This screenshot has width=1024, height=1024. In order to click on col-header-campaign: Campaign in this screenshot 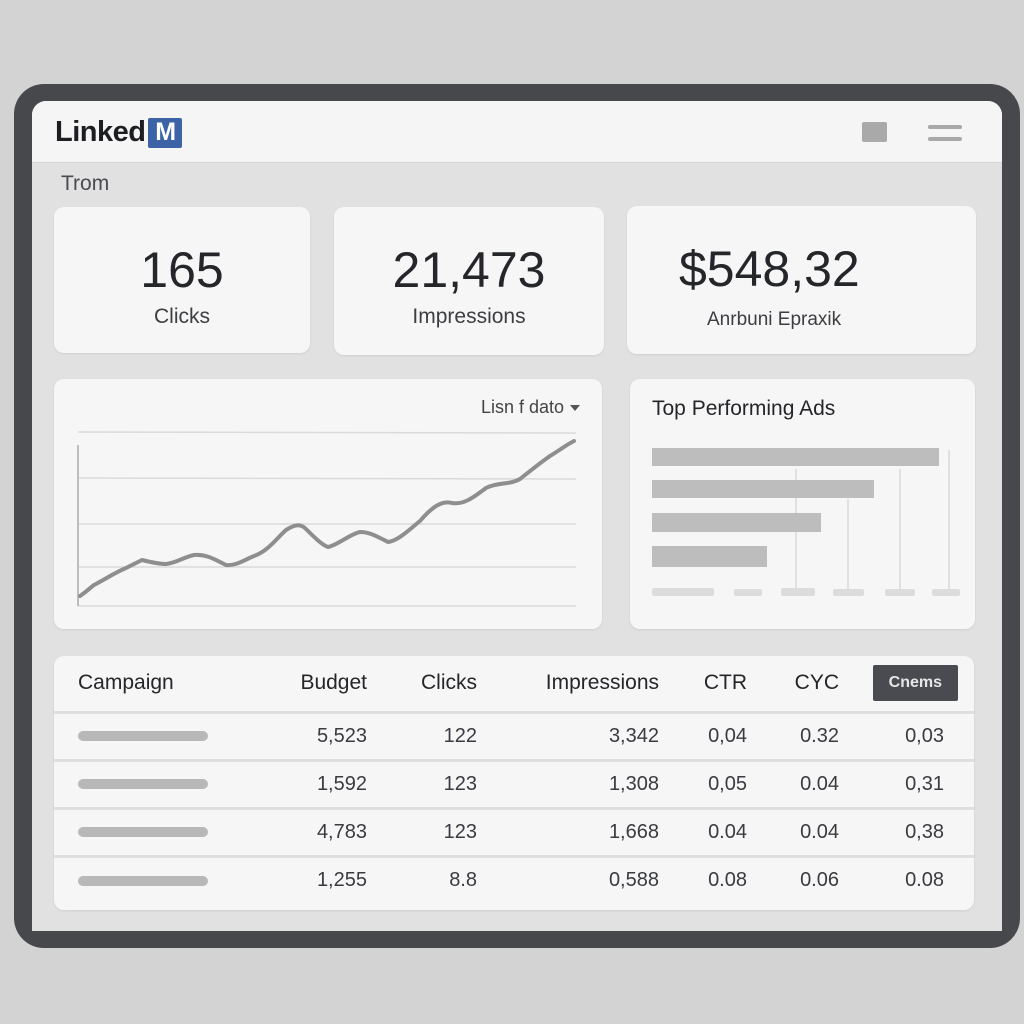, I will do `click(126, 683)`.